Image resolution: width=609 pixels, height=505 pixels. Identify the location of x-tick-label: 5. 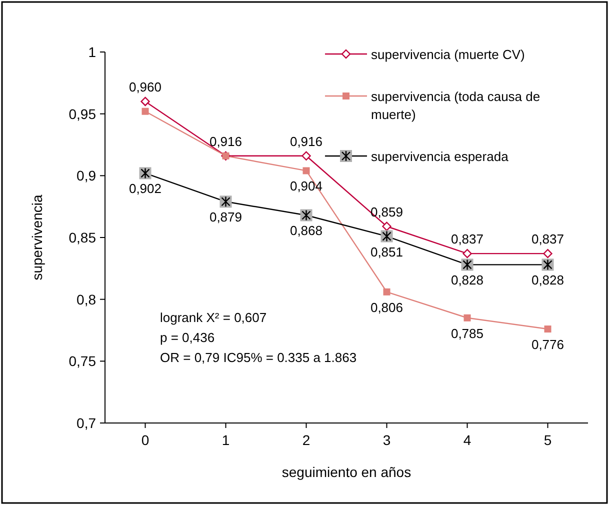
(548, 440).